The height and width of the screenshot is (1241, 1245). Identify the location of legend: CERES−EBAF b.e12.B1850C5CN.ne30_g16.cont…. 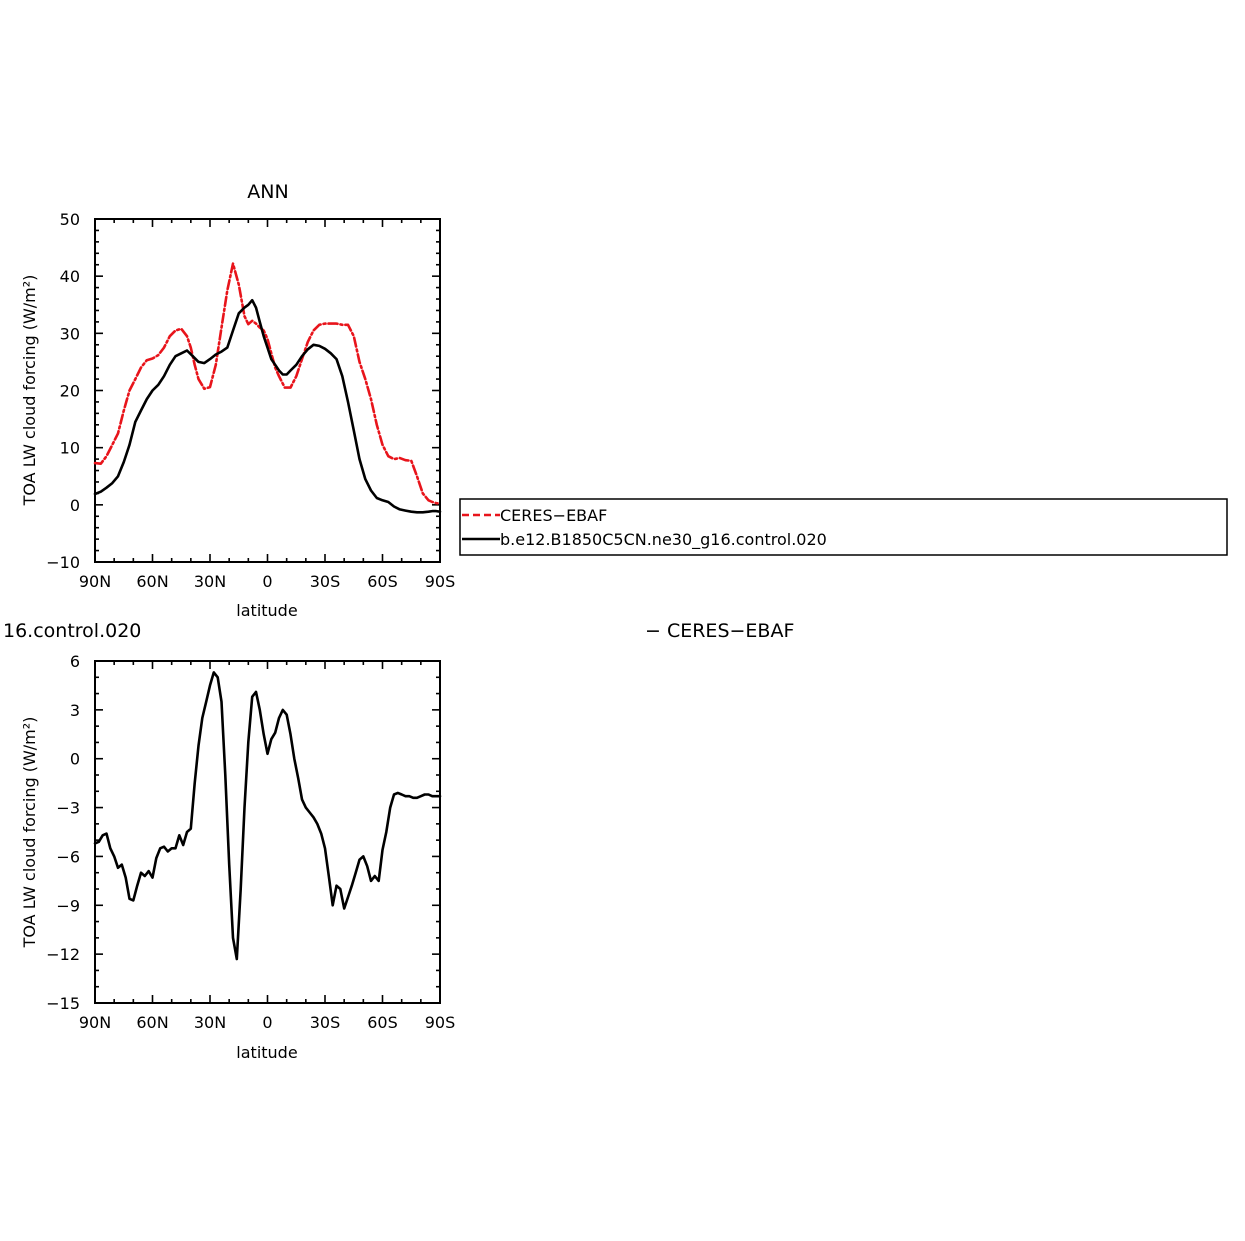
(843, 527).